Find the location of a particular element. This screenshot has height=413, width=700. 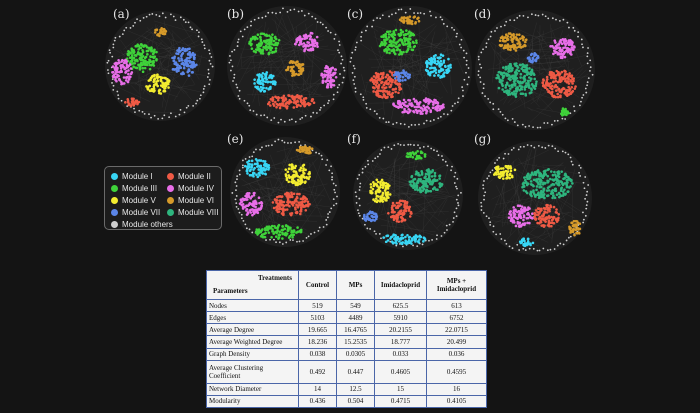

network-panel is located at coordinates (408, 195).